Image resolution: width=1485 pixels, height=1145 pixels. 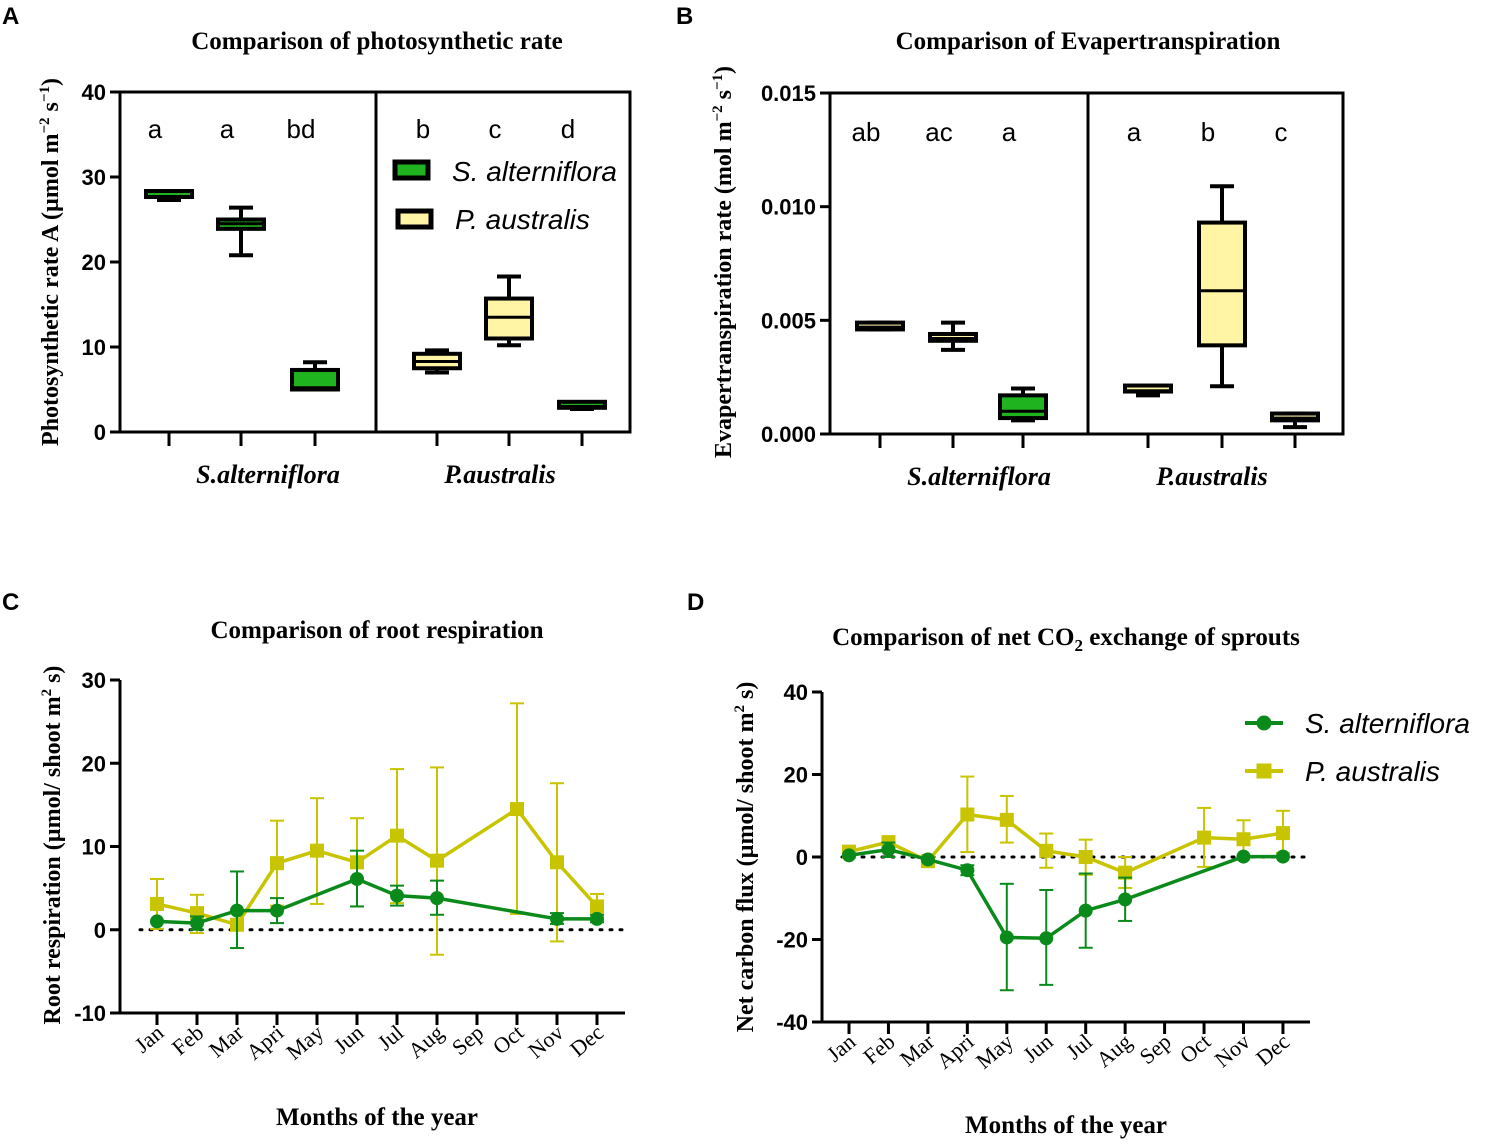 What do you see at coordinates (304, 1042) in the screenshot?
I see `x-tick-label-c: May` at bounding box center [304, 1042].